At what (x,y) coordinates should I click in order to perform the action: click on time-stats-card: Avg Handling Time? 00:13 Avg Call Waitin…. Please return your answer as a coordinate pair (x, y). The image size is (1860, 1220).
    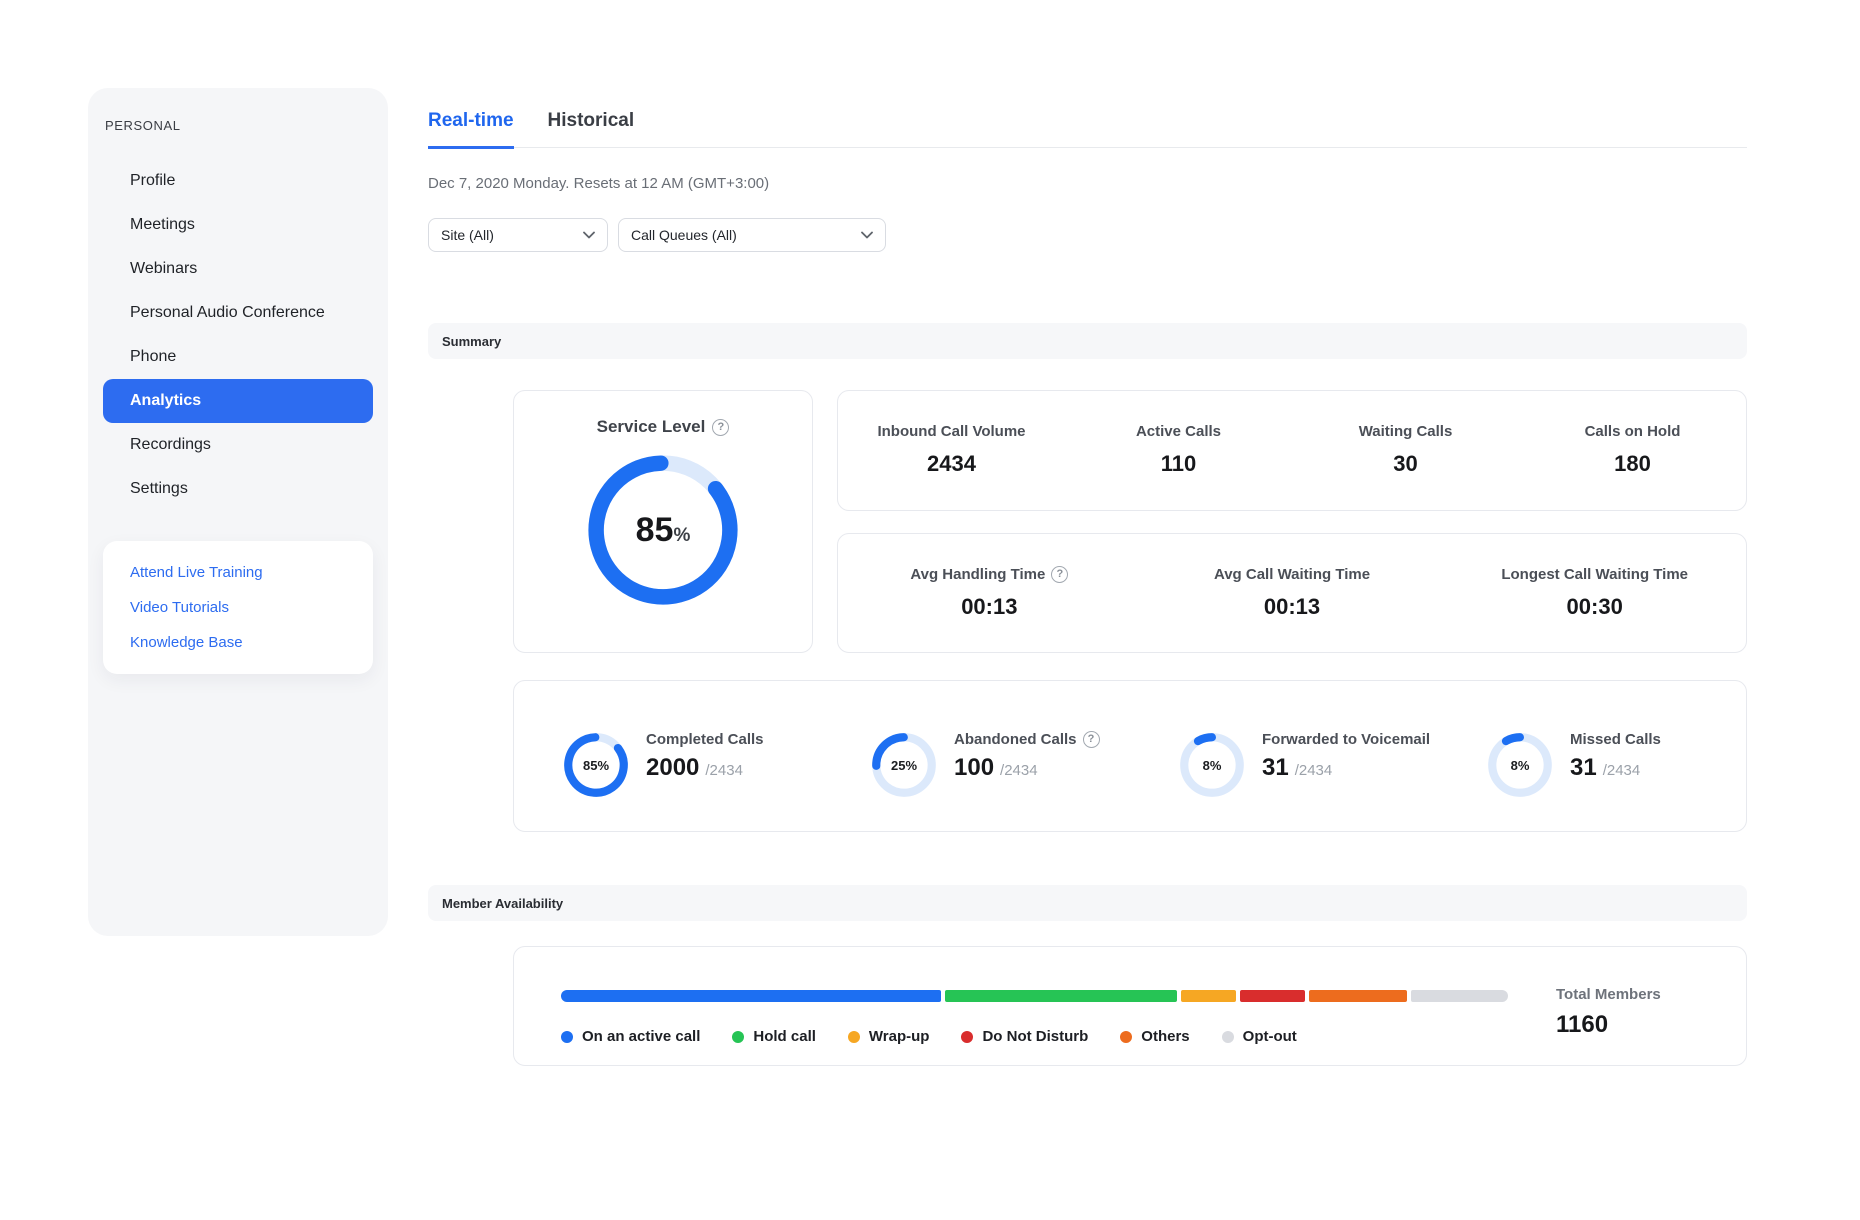
    Looking at the image, I should click on (1292, 592).